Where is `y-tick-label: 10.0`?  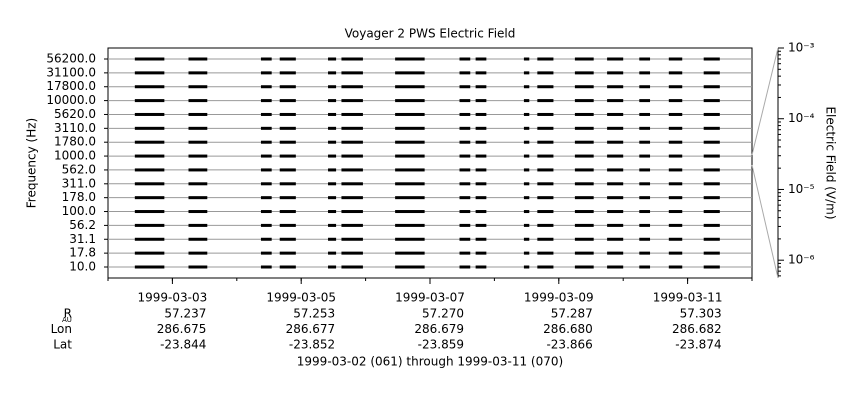
y-tick-label: 10.0 is located at coordinates (82, 267).